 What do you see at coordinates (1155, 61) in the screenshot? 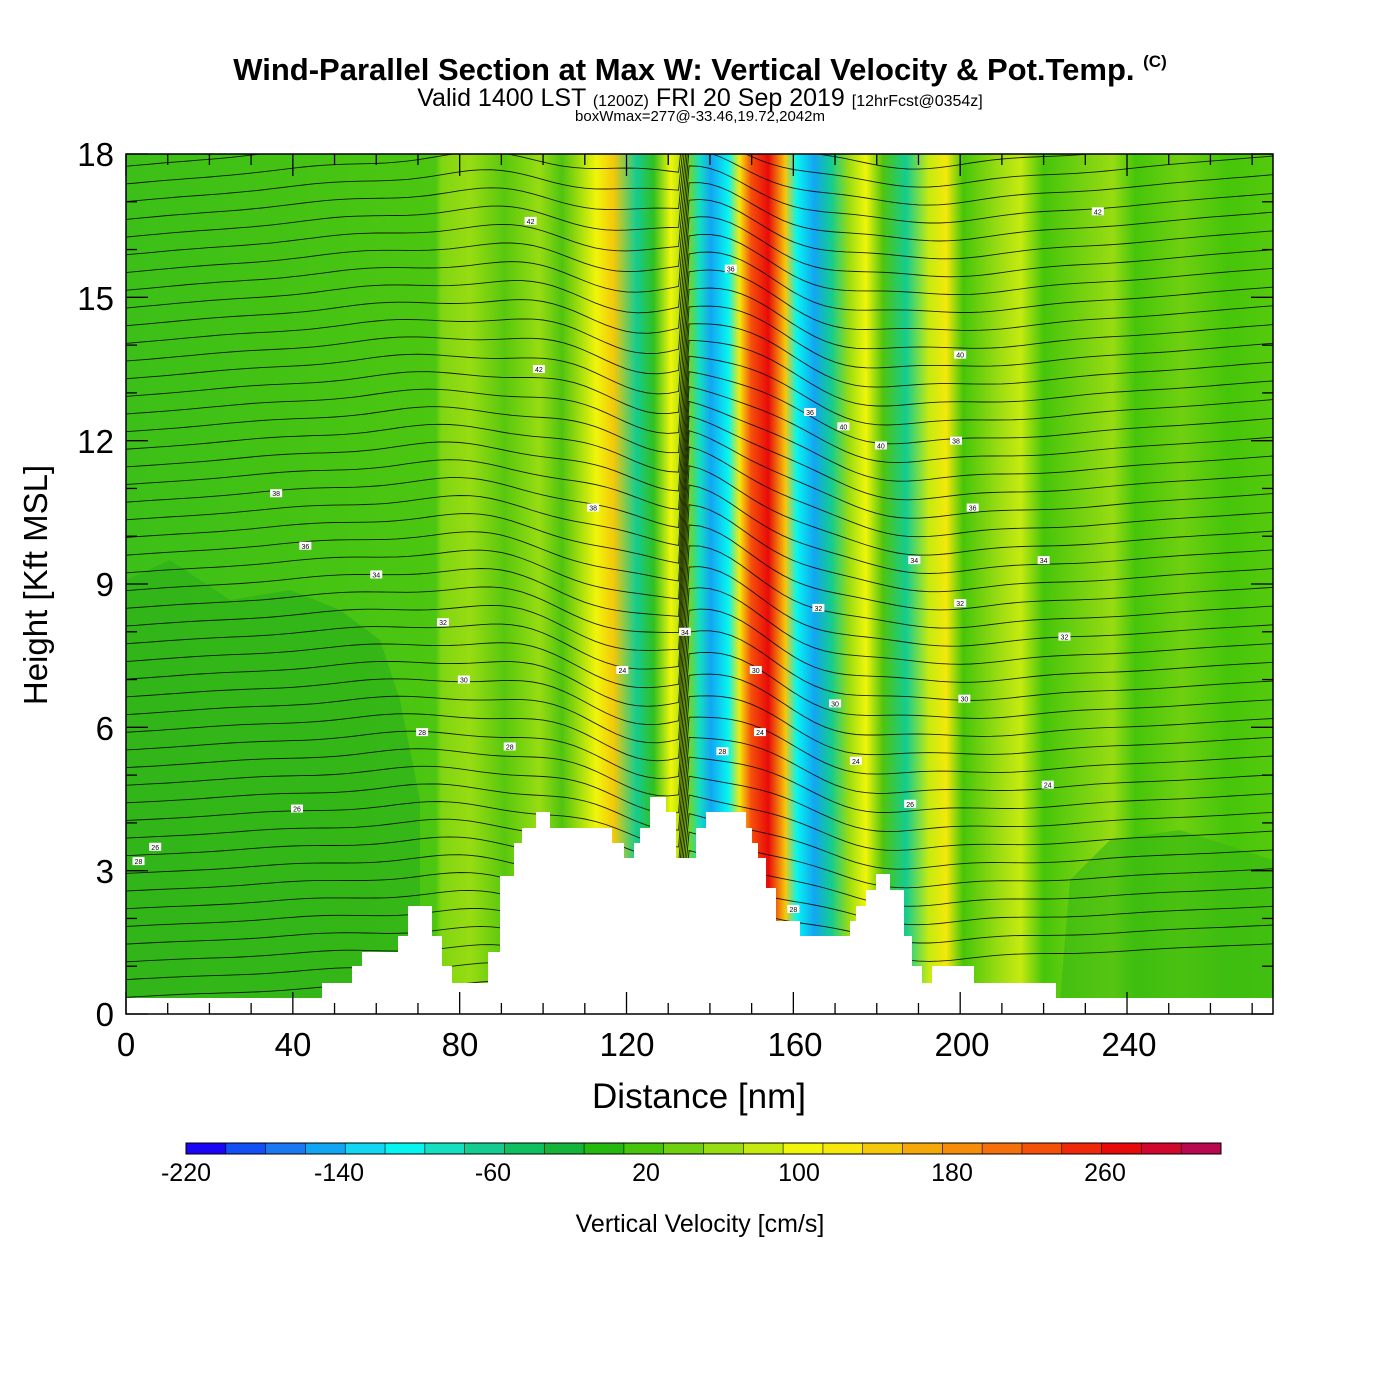
I see `copyright-mark: (C)` at bounding box center [1155, 61].